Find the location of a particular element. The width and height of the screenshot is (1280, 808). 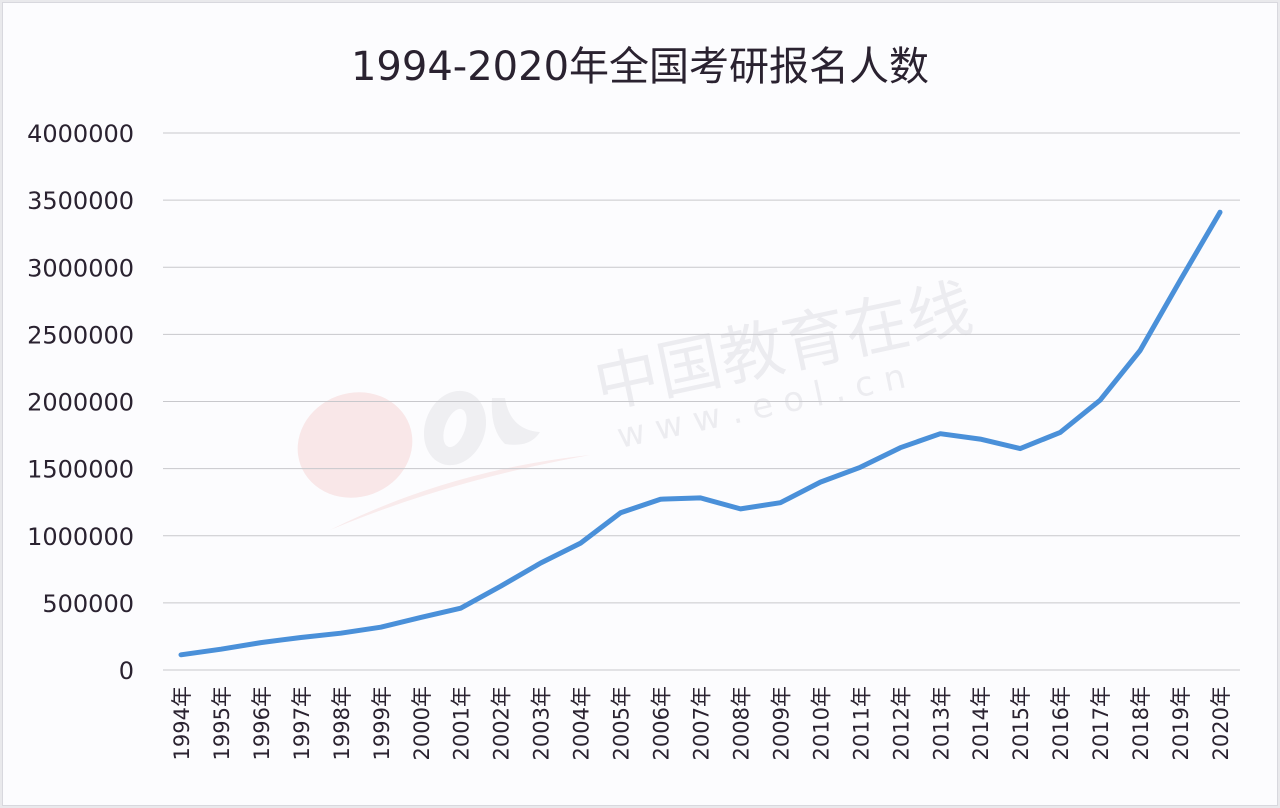

x-tick-label: 2015年 is located at coordinates (1021, 723).